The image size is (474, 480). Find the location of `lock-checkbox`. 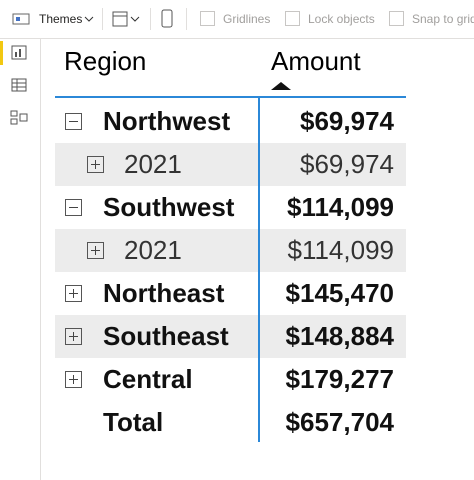

lock-checkbox is located at coordinates (292, 18).